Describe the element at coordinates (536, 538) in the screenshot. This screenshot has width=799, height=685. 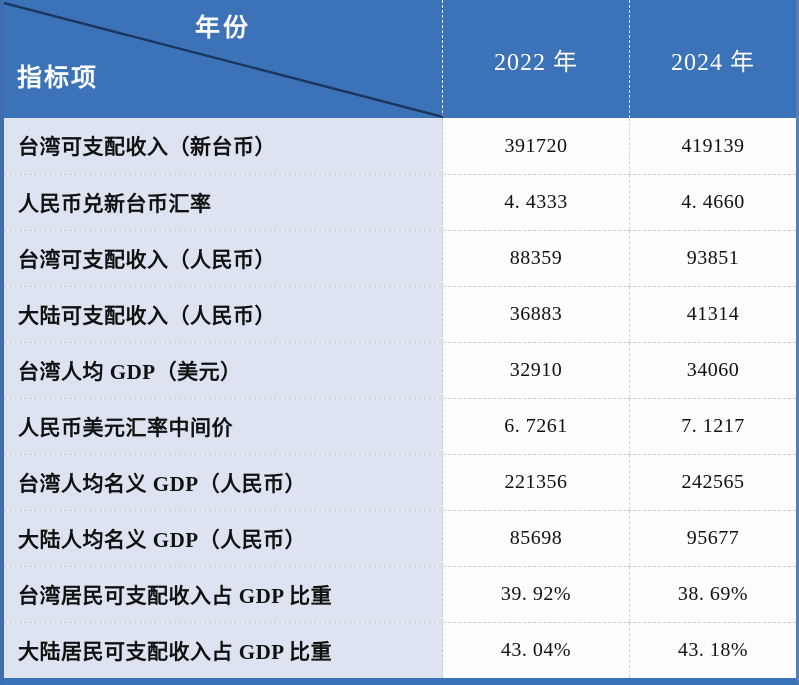
I see `value-2022: 85698` at that location.